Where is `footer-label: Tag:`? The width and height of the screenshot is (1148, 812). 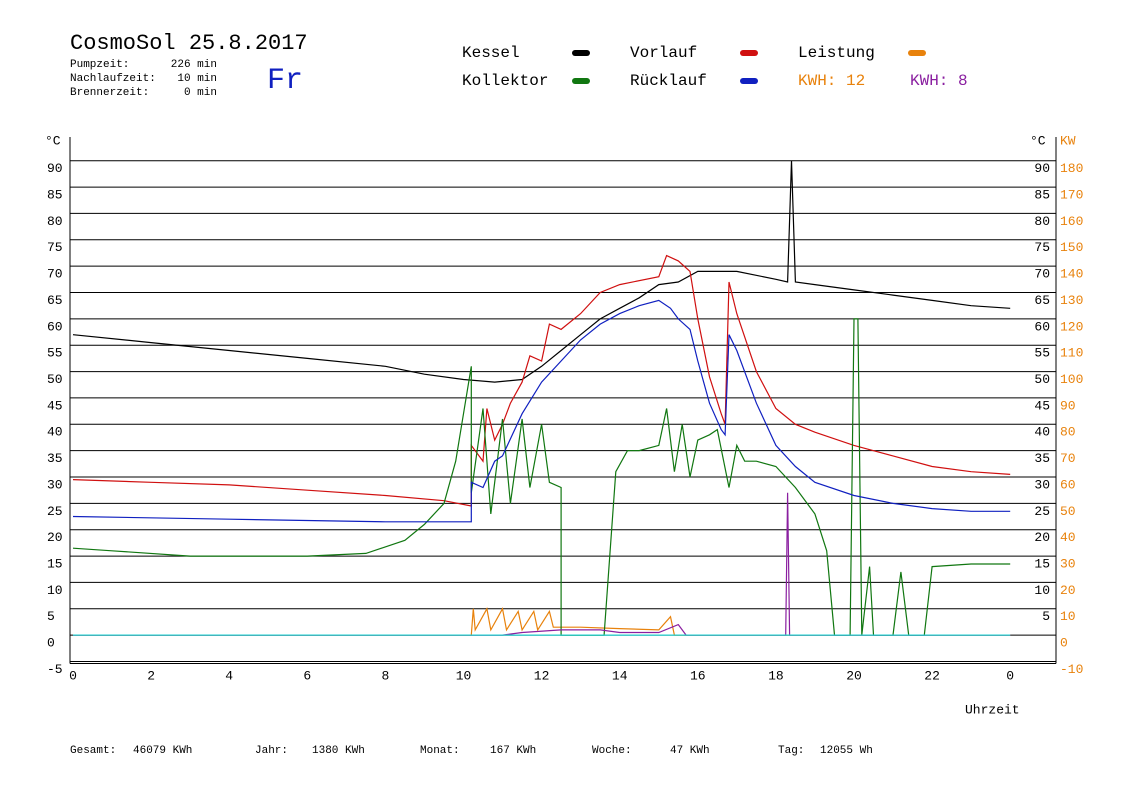 footer-label: Tag: is located at coordinates (791, 751).